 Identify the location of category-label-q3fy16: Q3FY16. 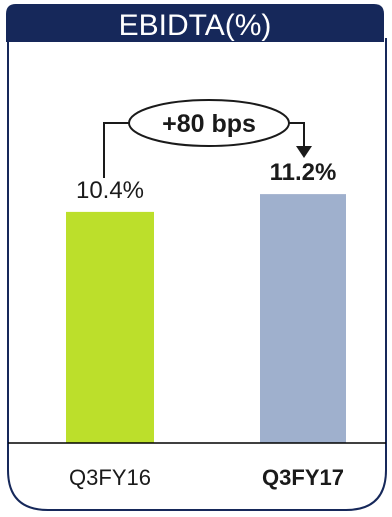
(110, 477).